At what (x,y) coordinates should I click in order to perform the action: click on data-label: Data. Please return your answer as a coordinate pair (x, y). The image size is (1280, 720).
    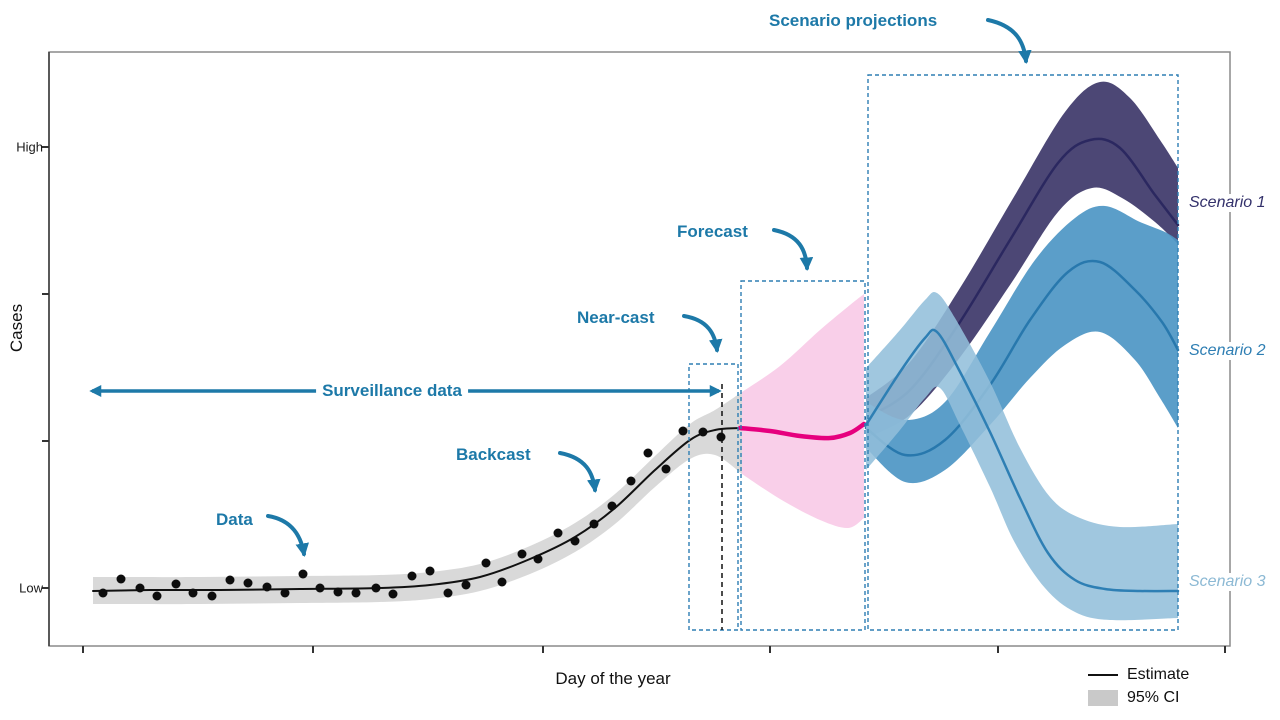
    Looking at the image, I should click on (234, 519).